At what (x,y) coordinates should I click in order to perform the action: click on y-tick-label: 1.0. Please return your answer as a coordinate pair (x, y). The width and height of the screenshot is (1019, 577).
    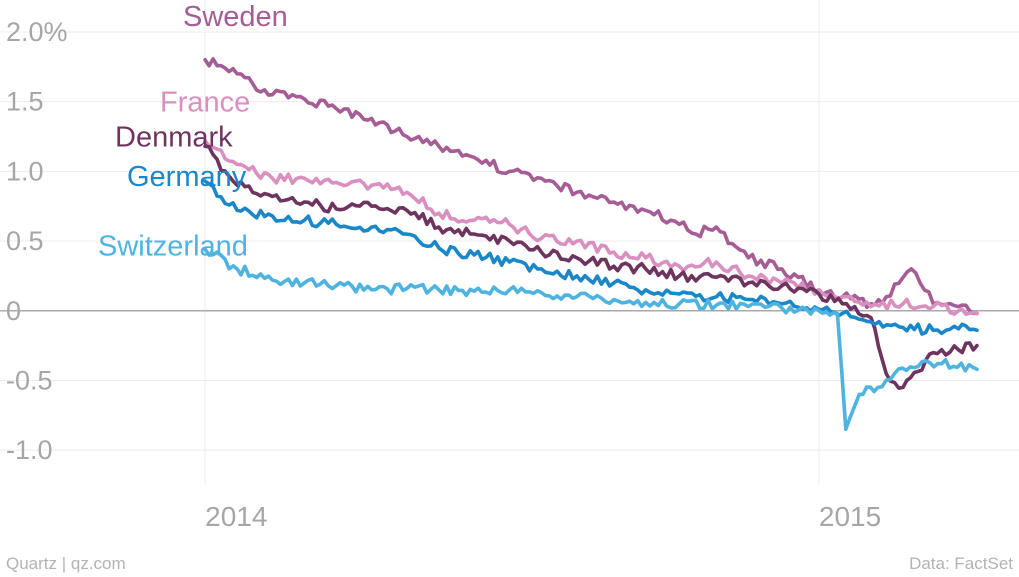
    Looking at the image, I should click on (25, 171).